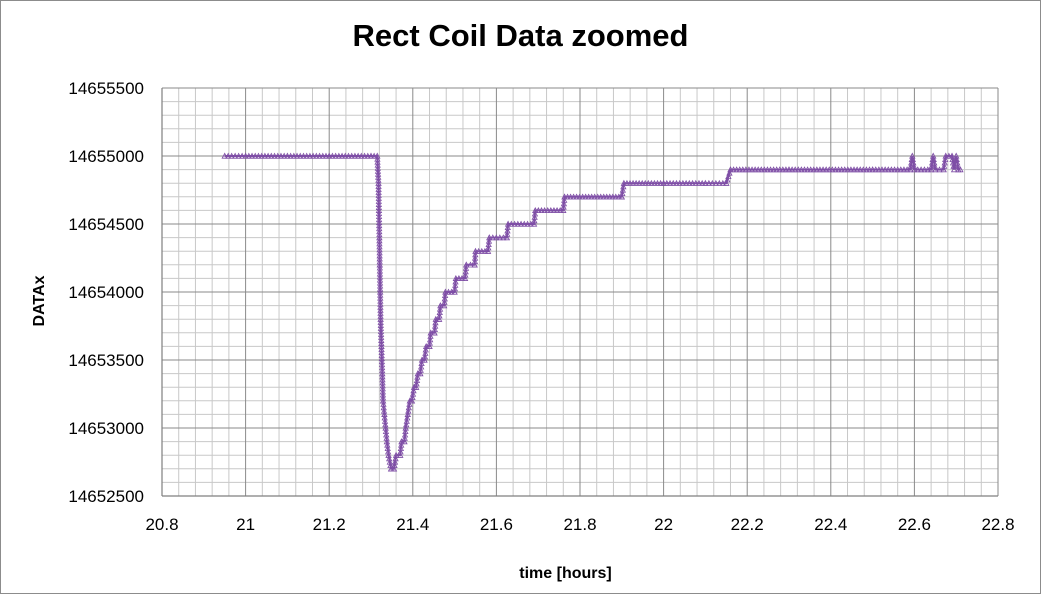 This screenshot has height=594, width=1041. Describe the element at coordinates (496, 524) in the screenshot. I see `x-tick-label: 21.6` at that location.